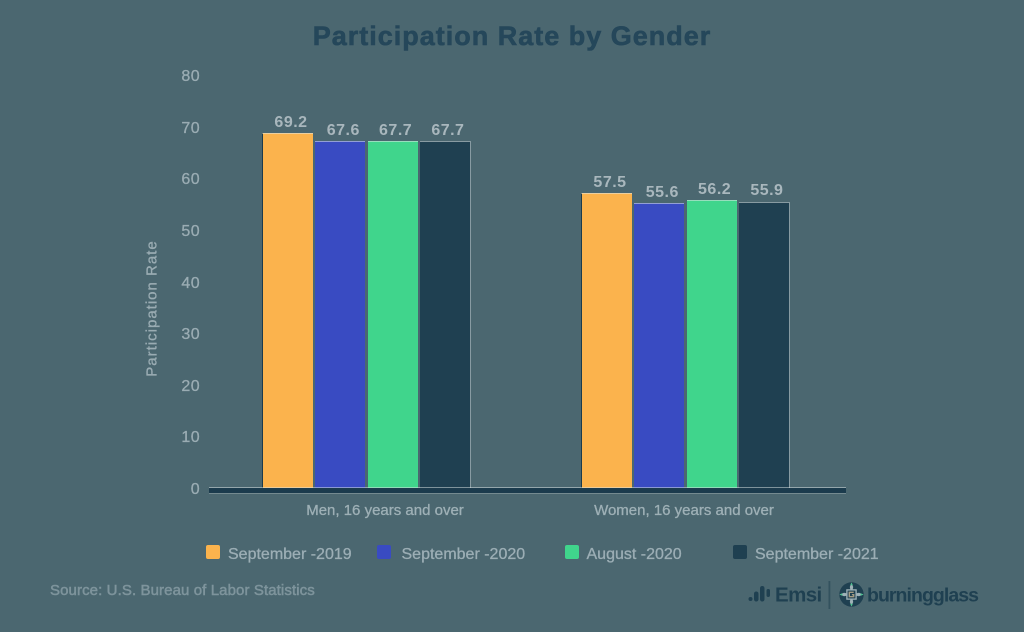  Describe the element at coordinates (798, 595) in the screenshot. I see `svg-text: Emsi` at that location.